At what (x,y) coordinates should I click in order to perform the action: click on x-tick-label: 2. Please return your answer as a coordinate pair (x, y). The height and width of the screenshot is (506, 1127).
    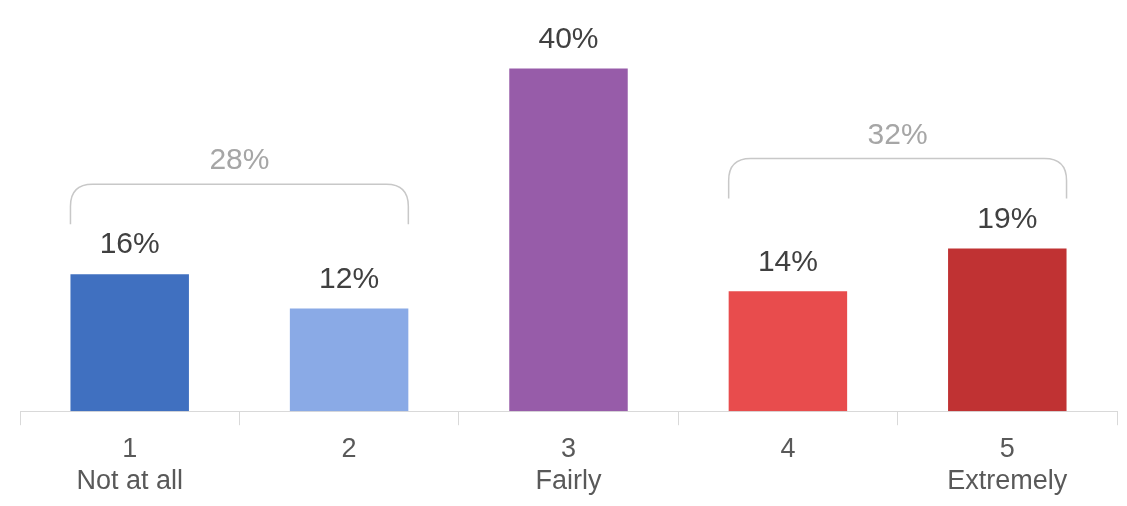
    Looking at the image, I should click on (349, 447).